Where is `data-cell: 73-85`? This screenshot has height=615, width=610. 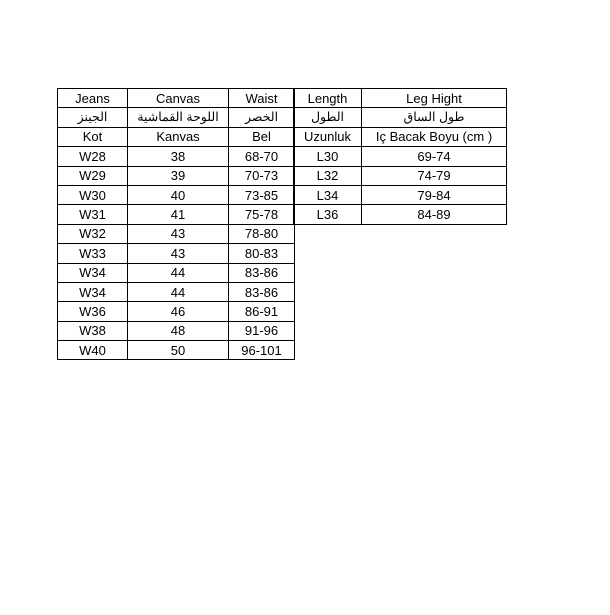 data-cell: 73-85 is located at coordinates (261, 195).